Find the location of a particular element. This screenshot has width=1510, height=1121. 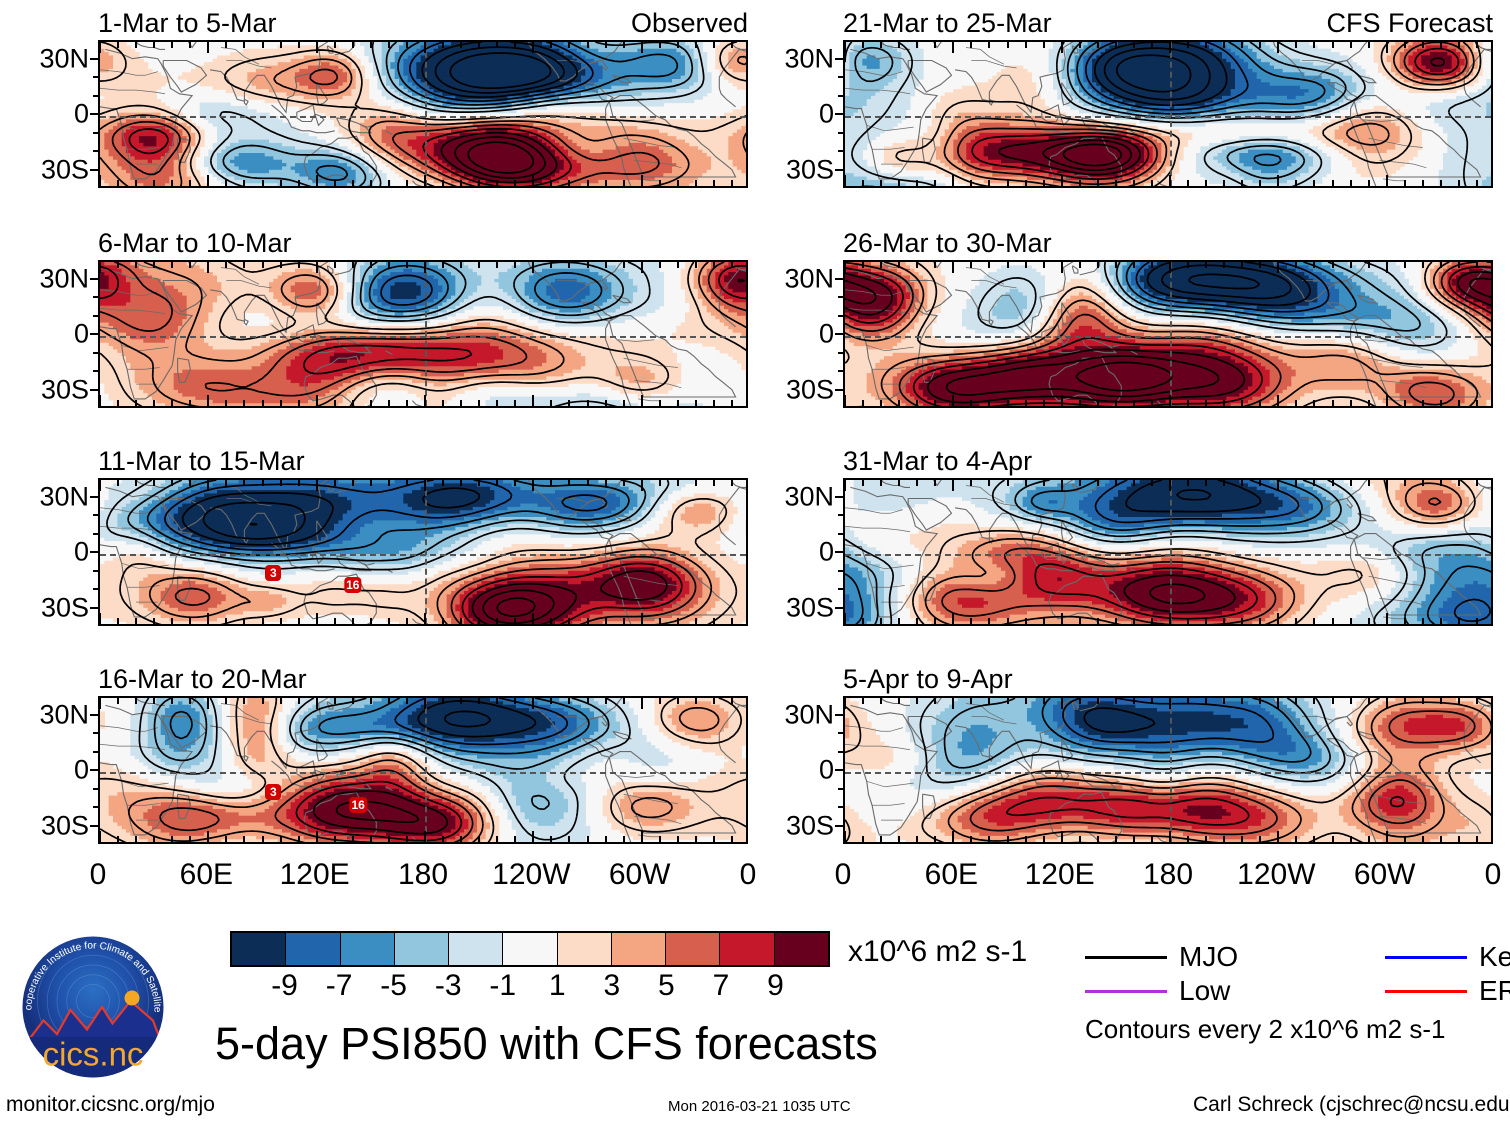

colorbar-tick-label: 1 is located at coordinates (557, 985).